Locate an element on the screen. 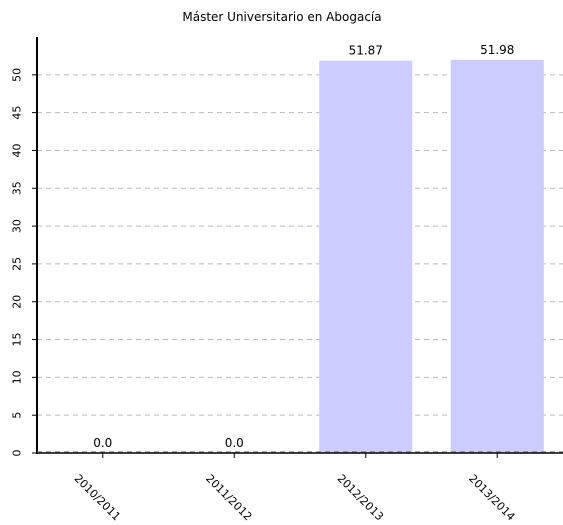 This screenshot has height=525, width=563. x-tick-label: 2011/2012 is located at coordinates (228, 497).